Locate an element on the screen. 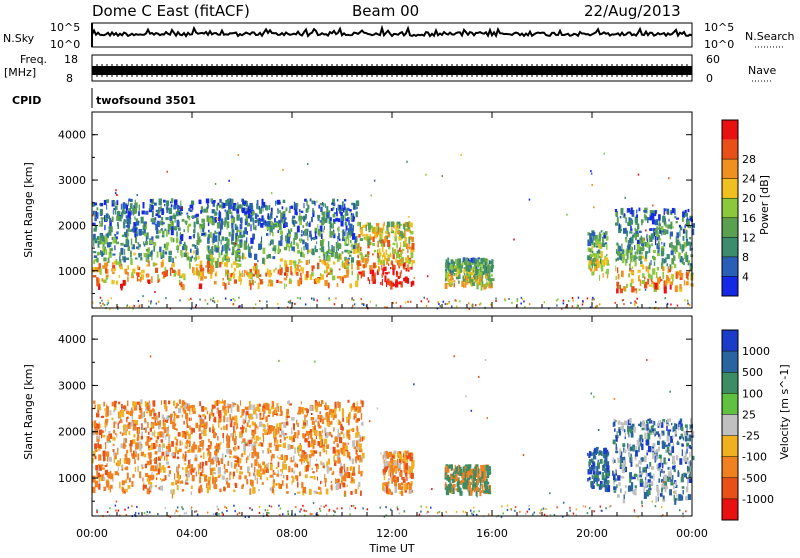 The image size is (800, 558). nsearch-tick-bottom: 10^0 is located at coordinates (719, 44).